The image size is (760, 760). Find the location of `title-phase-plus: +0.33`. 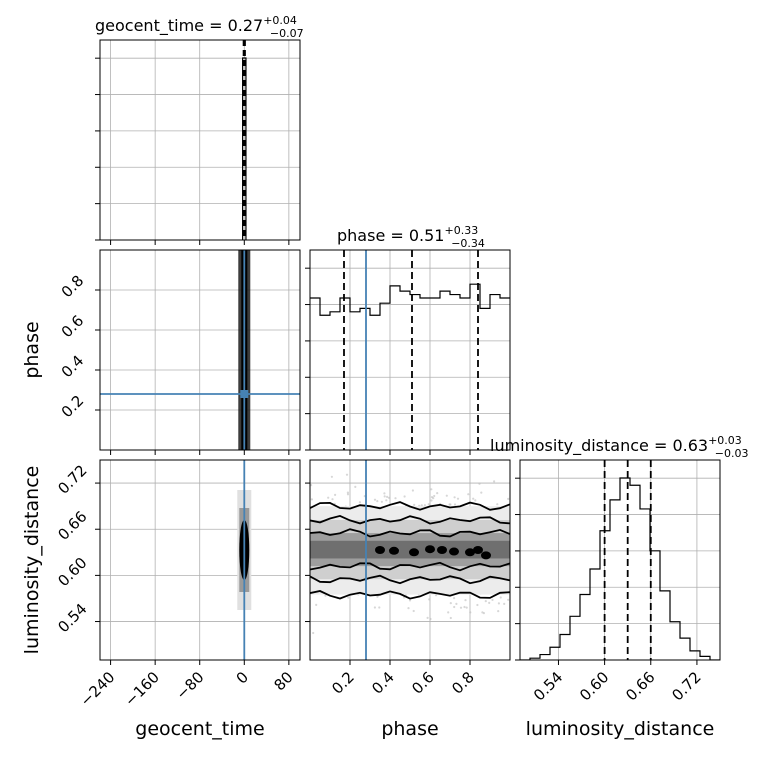

title-phase-plus: +0.33 is located at coordinates (461, 230).